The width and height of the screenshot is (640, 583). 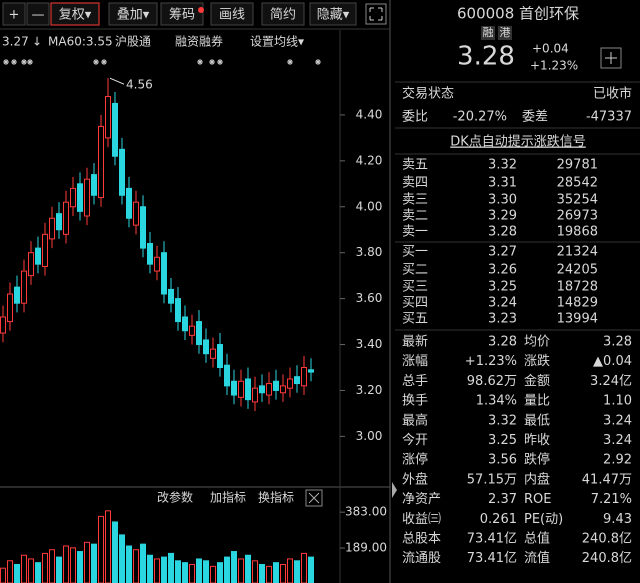 I want to click on book-volume: 29781, so click(x=577, y=165).